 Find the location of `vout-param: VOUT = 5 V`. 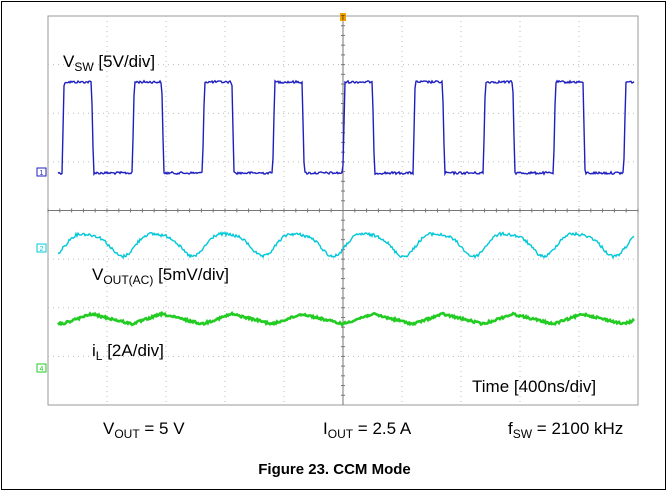

vout-param: VOUT = 5 V is located at coordinates (144, 430).